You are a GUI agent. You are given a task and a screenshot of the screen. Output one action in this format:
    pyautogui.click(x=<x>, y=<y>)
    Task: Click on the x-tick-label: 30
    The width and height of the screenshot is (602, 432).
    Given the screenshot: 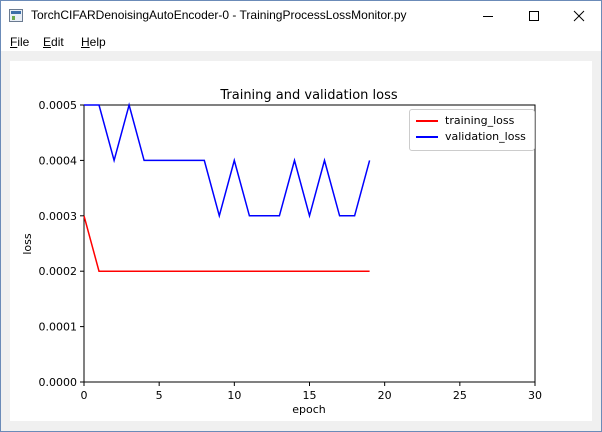 What is the action you would take?
    pyautogui.click(x=535, y=395)
    